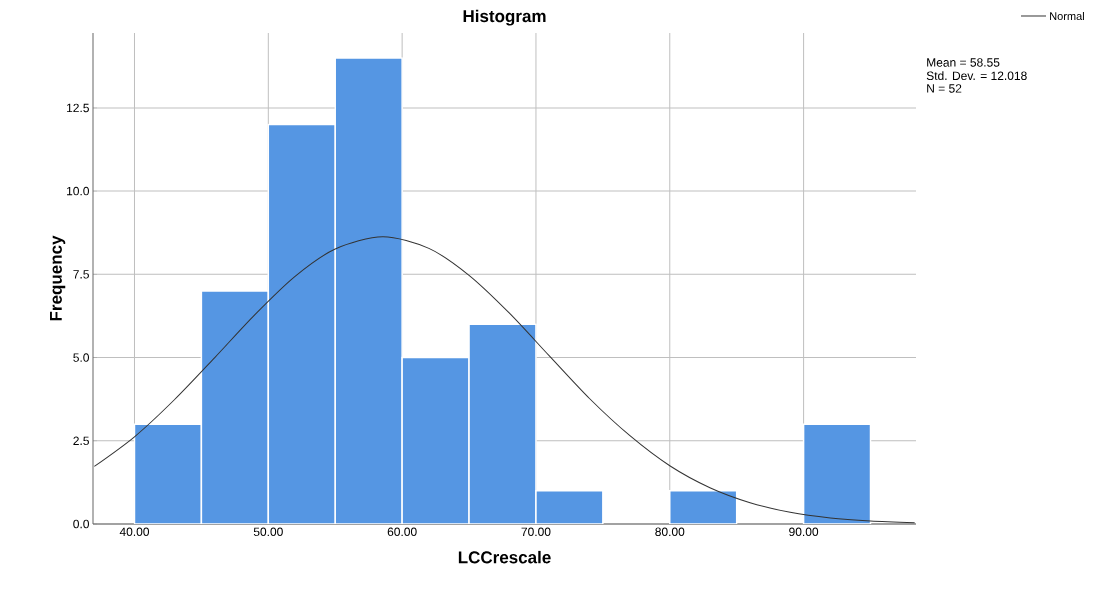 Image resolution: width=1104 pixels, height=590 pixels. I want to click on text: Std. Dev. = 12.018, so click(976, 75).